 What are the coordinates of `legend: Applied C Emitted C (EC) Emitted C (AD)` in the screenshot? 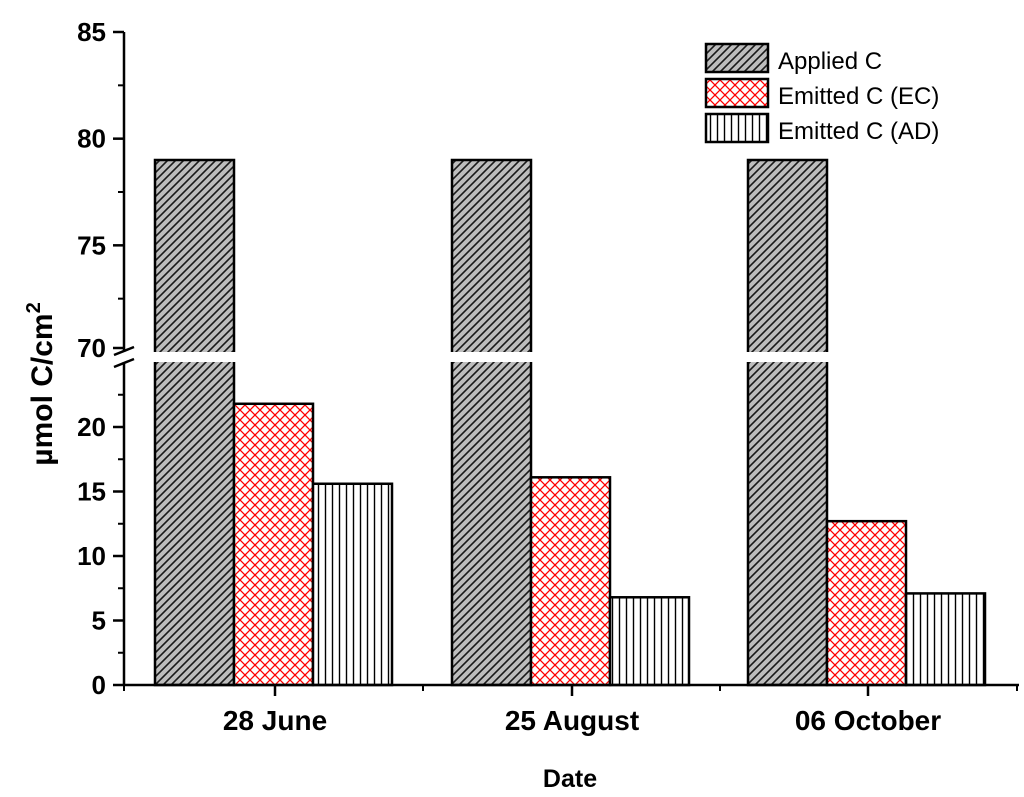 It's located at (821, 93).